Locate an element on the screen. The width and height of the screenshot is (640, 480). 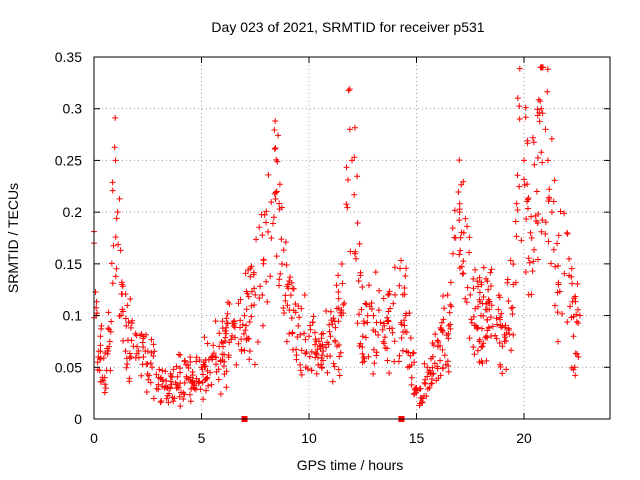
y-tick-label: 0 is located at coordinates (78, 419).